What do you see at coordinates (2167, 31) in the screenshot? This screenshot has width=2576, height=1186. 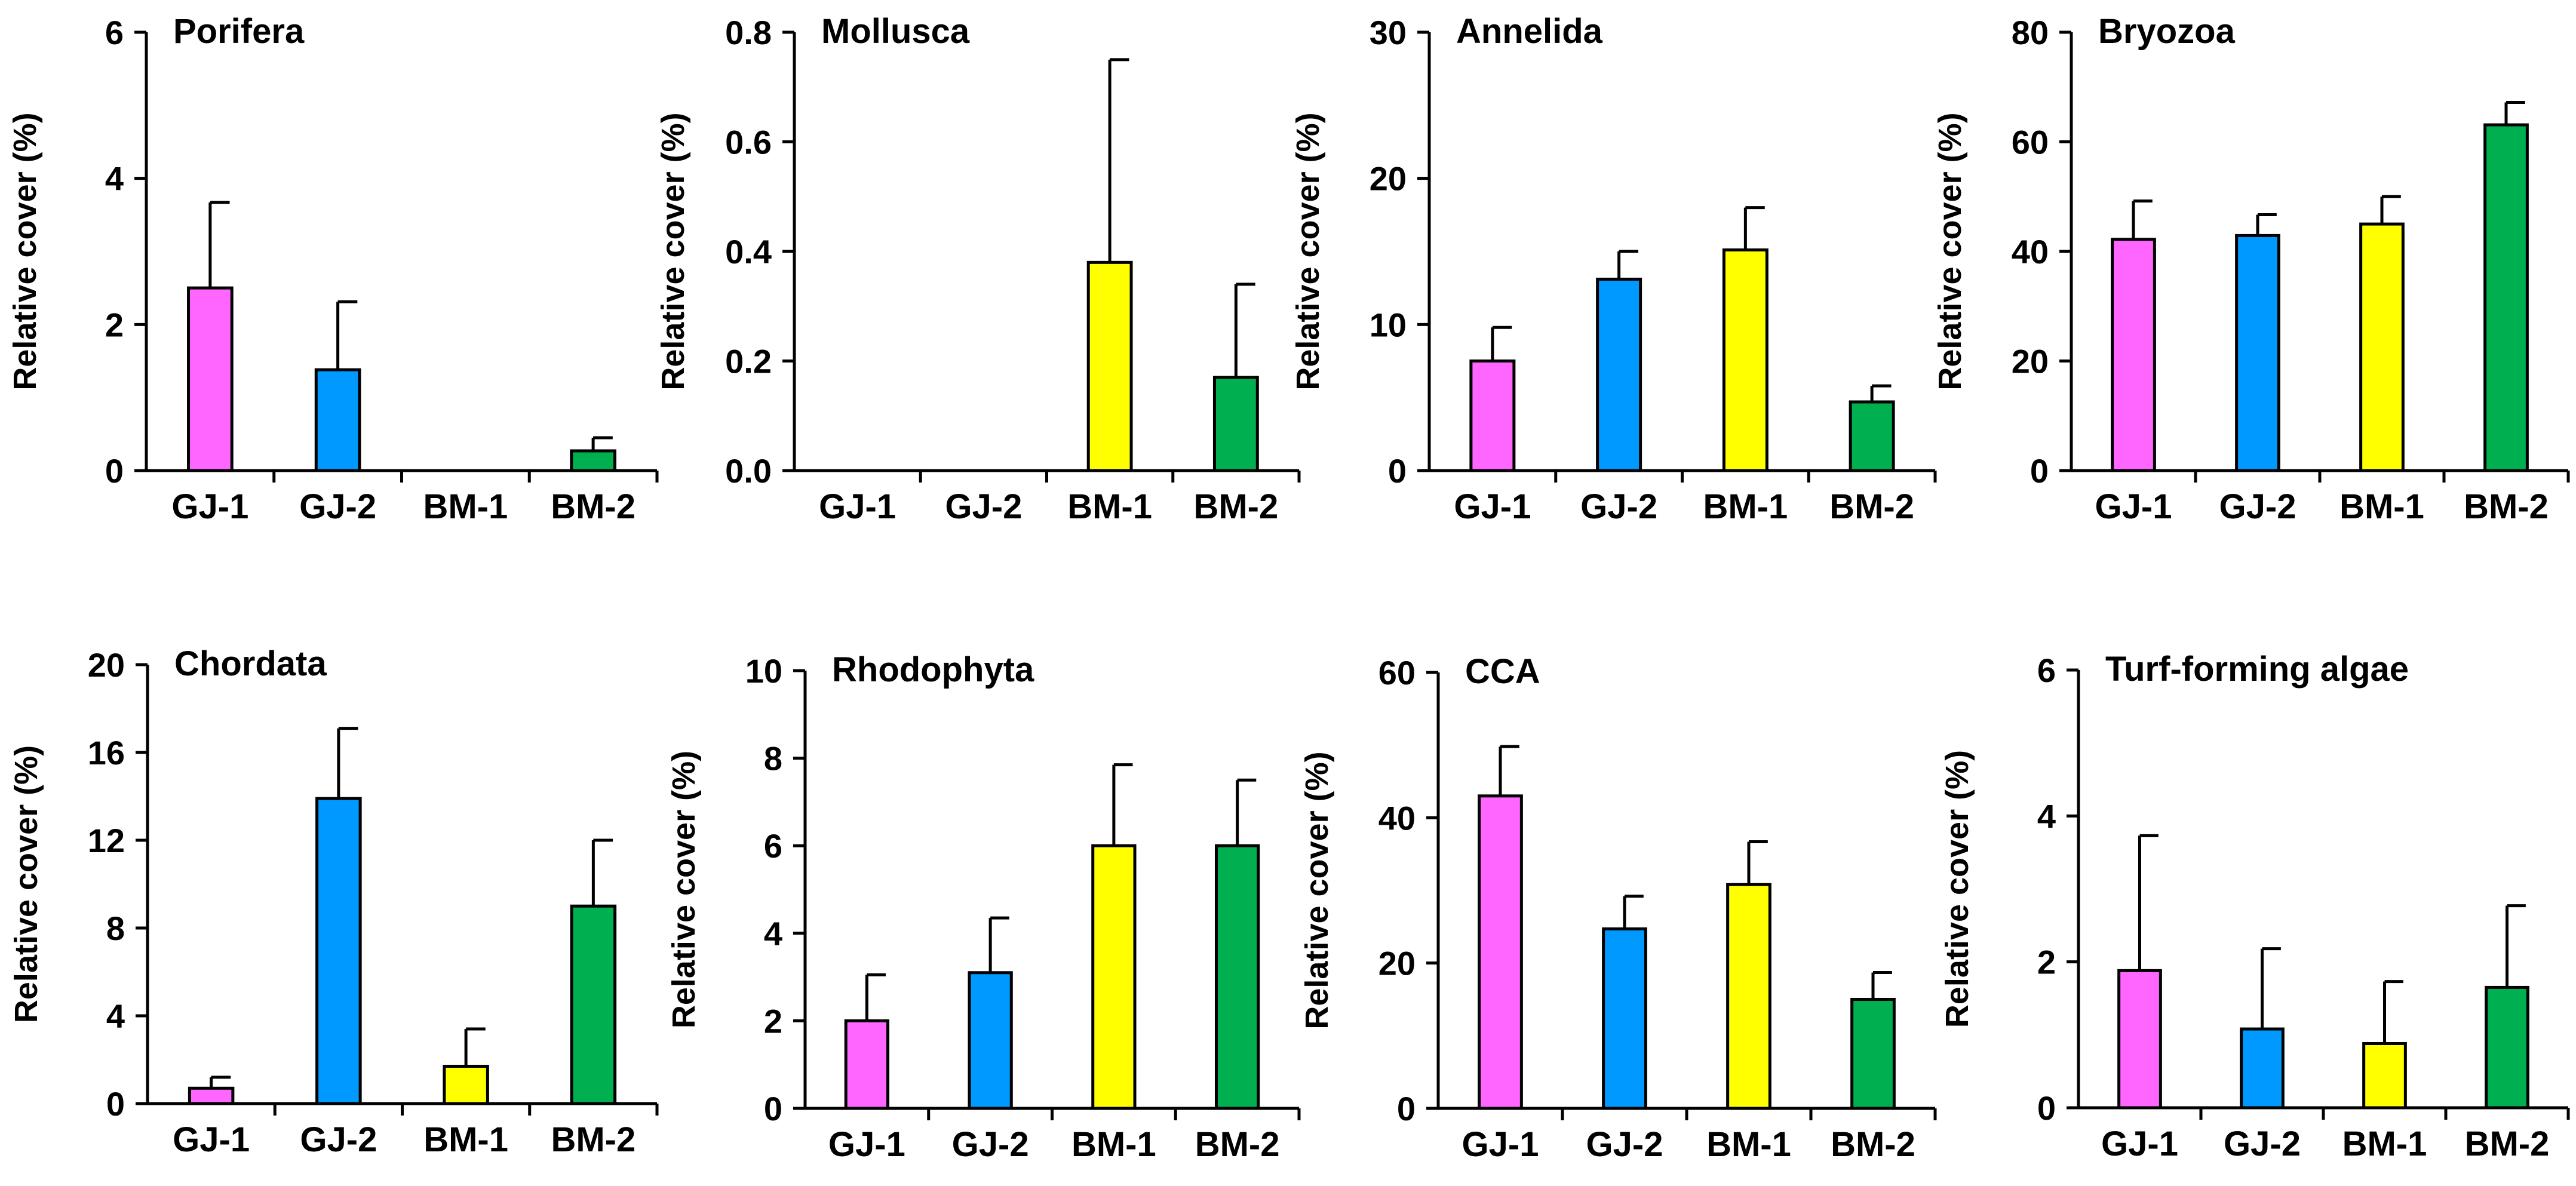 I see `panel-title: Bryozoa` at bounding box center [2167, 31].